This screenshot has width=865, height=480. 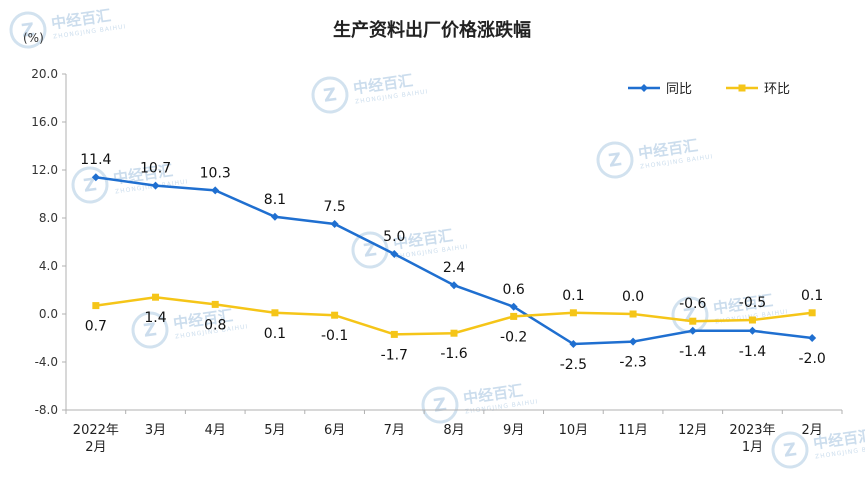 I want to click on data-label: 2.4, so click(x=454, y=268).